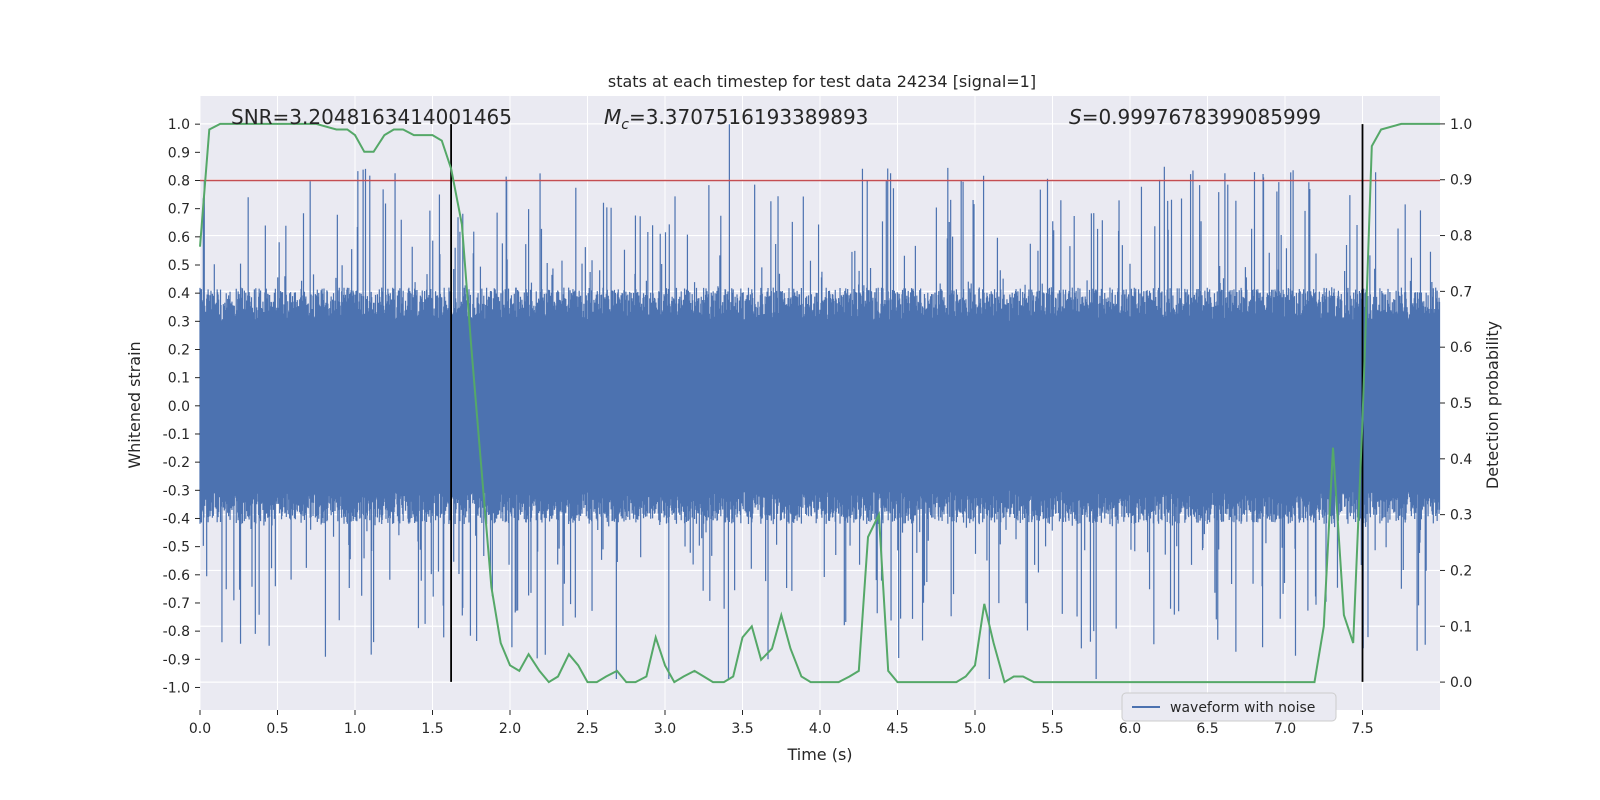  Describe the element at coordinates (510, 729) in the screenshot. I see `x-tick-label: 2.0` at that location.